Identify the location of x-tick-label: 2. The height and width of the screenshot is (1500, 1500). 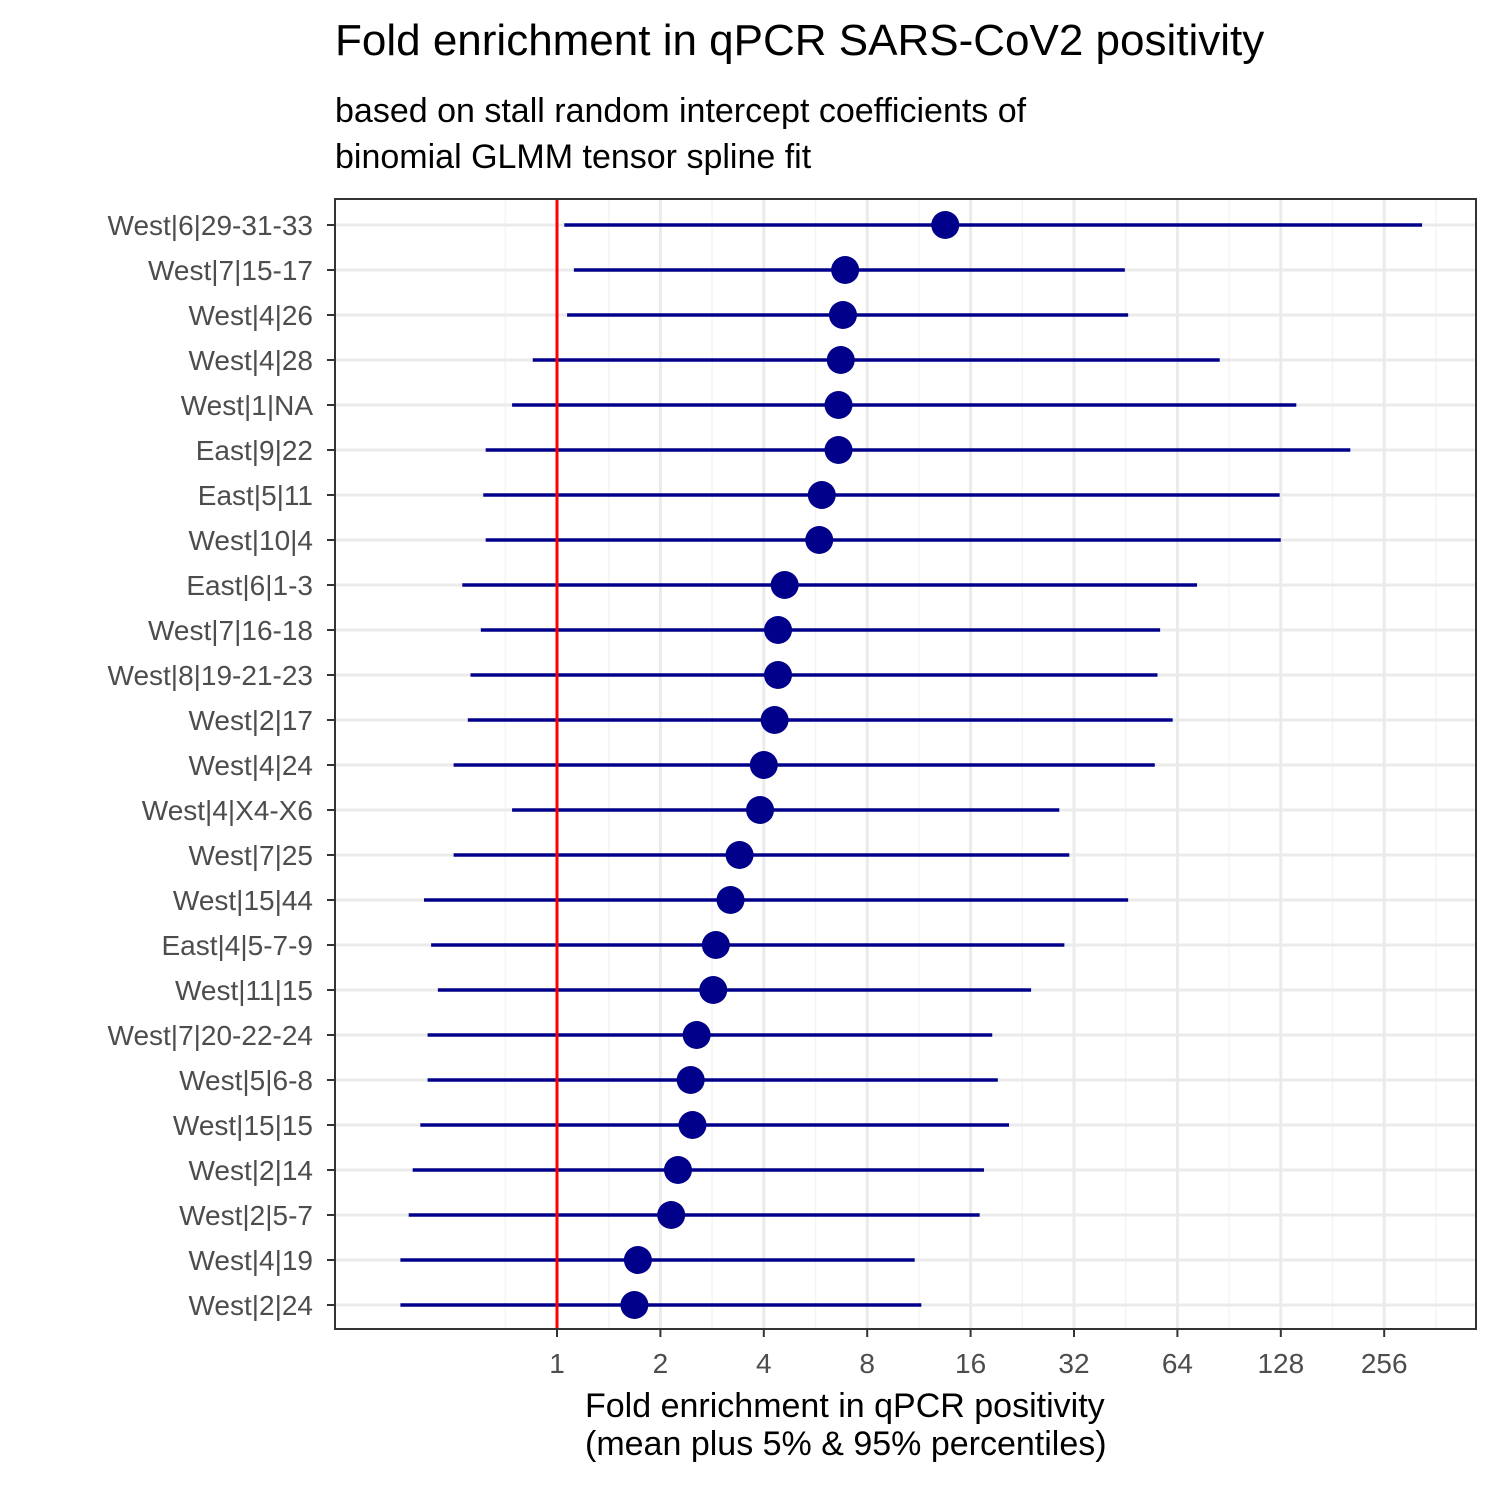
(661, 1363).